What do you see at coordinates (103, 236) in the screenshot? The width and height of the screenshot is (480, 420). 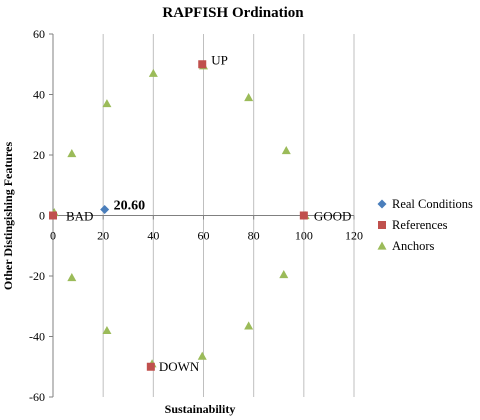 I see `x-tick-label-1: 20` at bounding box center [103, 236].